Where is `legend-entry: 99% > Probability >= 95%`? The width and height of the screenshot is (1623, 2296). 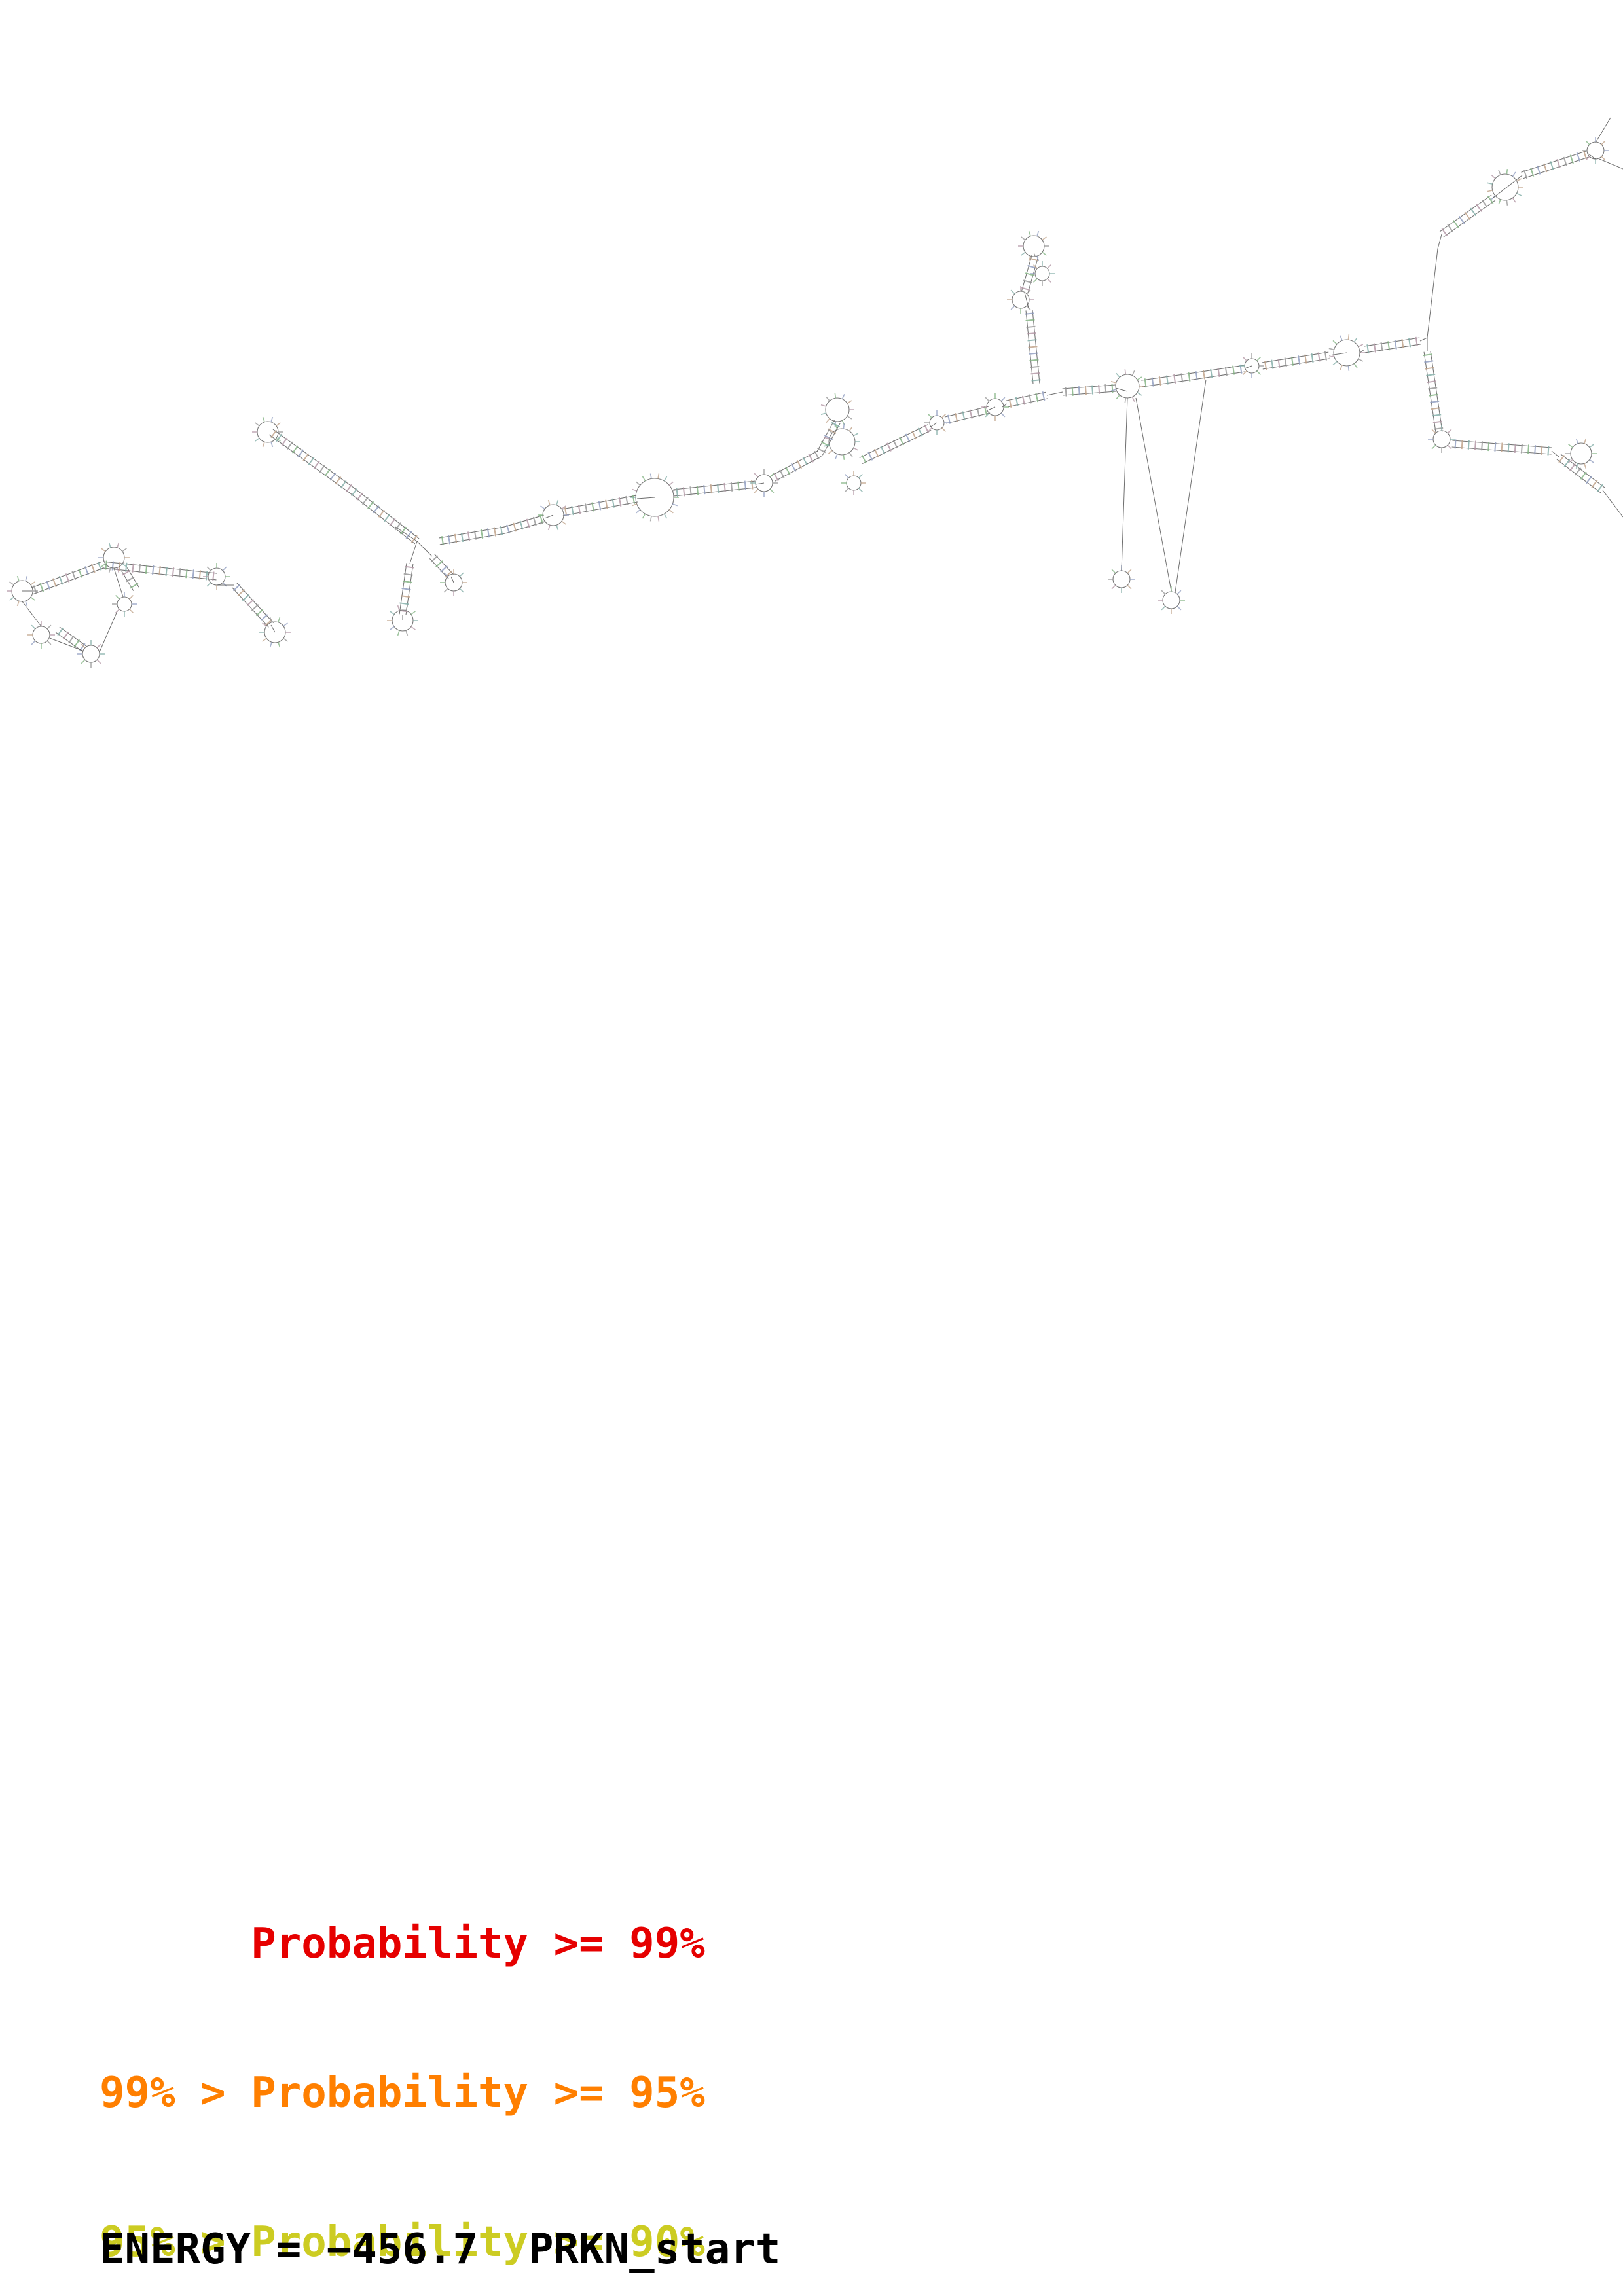 legend-entry: 99% > Probability >= 95% is located at coordinates (402, 2093).